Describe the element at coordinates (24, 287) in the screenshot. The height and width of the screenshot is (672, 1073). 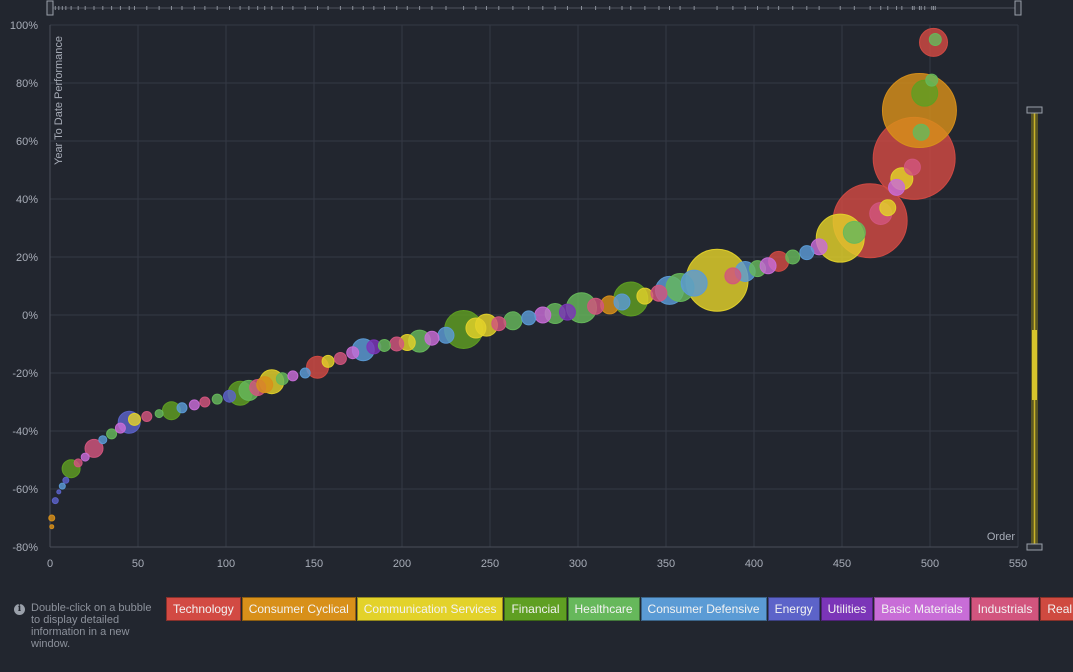
I see `y-axis-ticks: -80% -60% -40% -20% 0% 20% 40% 60% 80% 100%` at that location.